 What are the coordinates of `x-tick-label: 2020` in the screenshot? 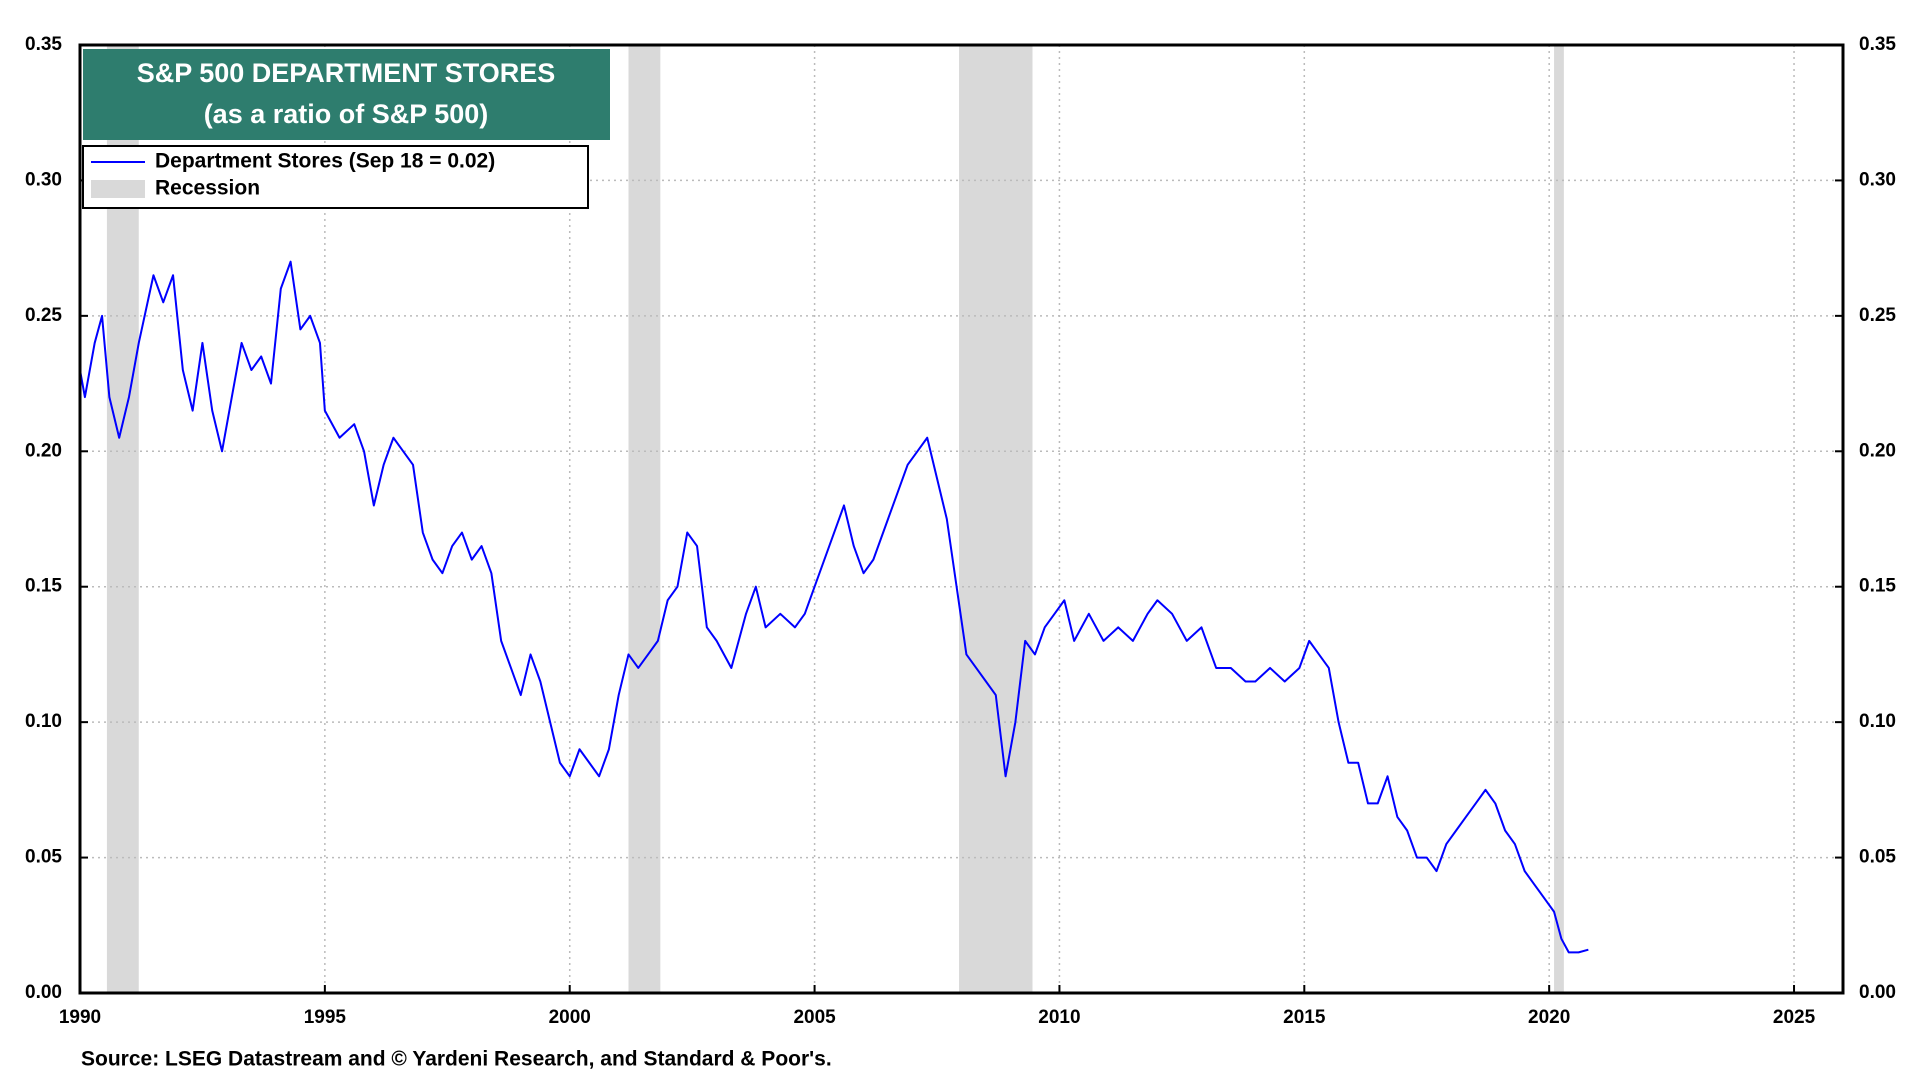 It's located at (1549, 1017).